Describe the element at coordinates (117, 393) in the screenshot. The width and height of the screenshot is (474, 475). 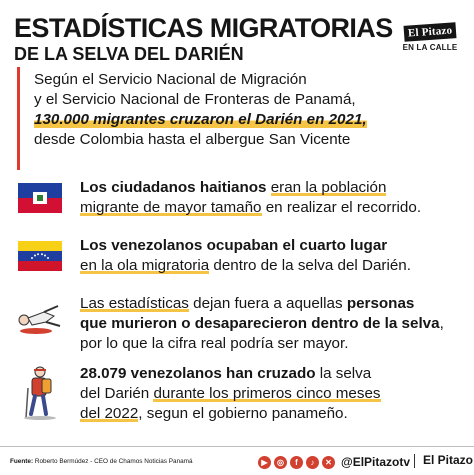
I see `fact4-line2a: del Darién` at that location.